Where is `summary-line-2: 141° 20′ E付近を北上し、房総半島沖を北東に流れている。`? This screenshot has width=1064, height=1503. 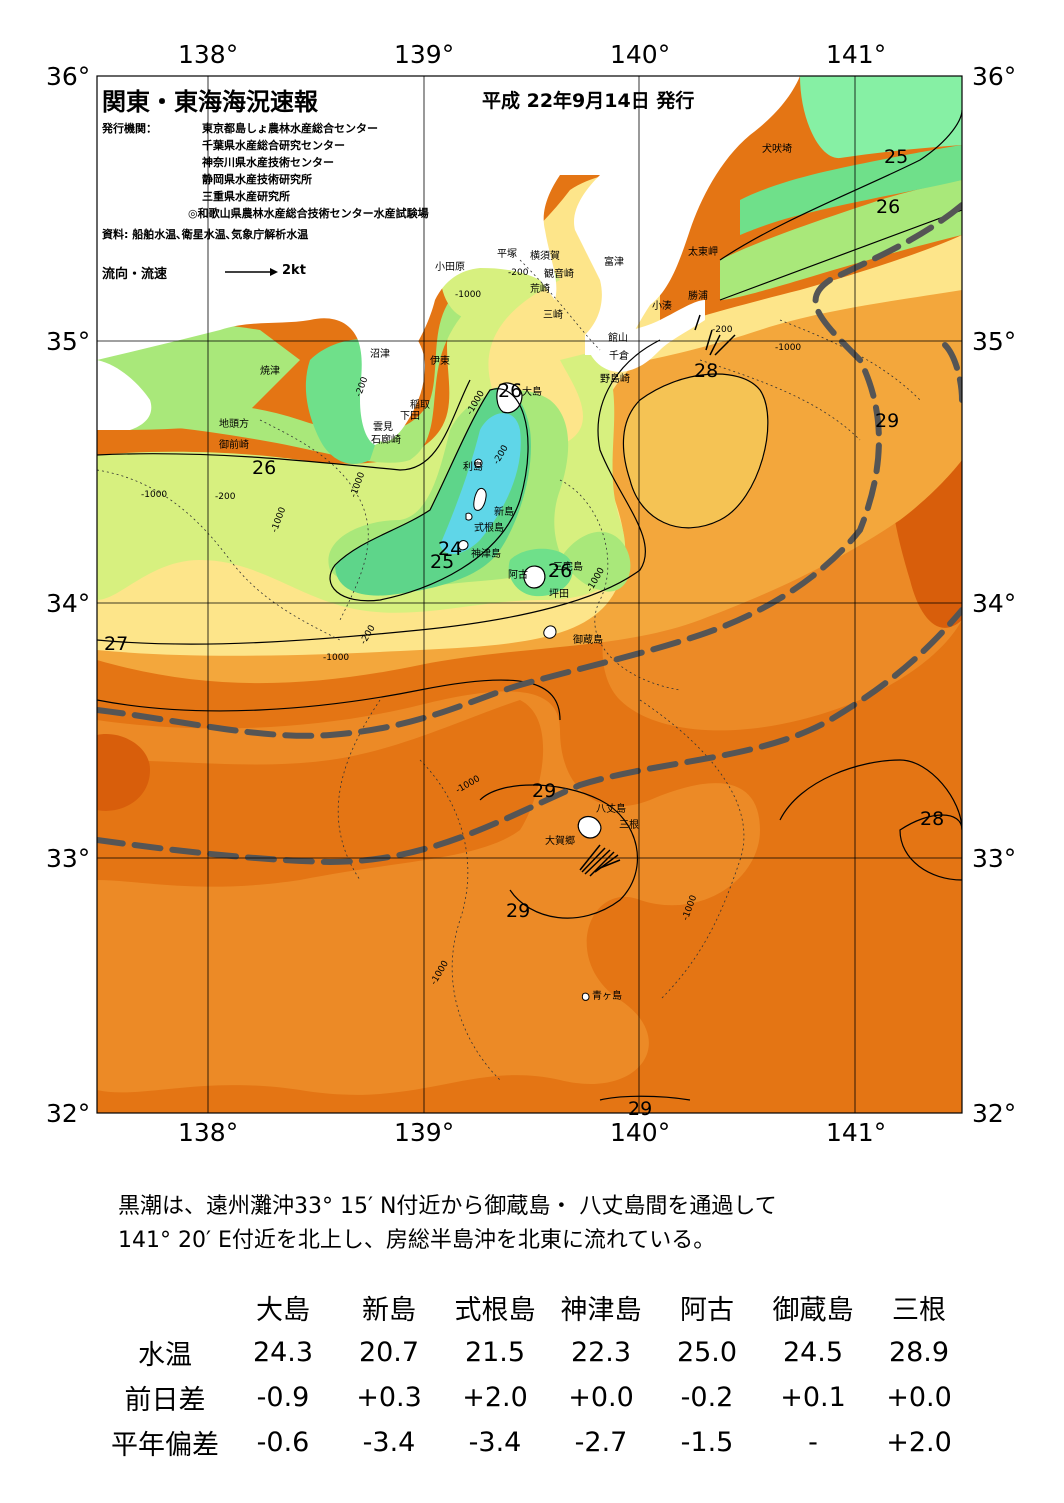 summary-line-2: 141° 20′ E付近を北上し、房総半島沖を北東に流れている。 is located at coordinates (417, 1240).